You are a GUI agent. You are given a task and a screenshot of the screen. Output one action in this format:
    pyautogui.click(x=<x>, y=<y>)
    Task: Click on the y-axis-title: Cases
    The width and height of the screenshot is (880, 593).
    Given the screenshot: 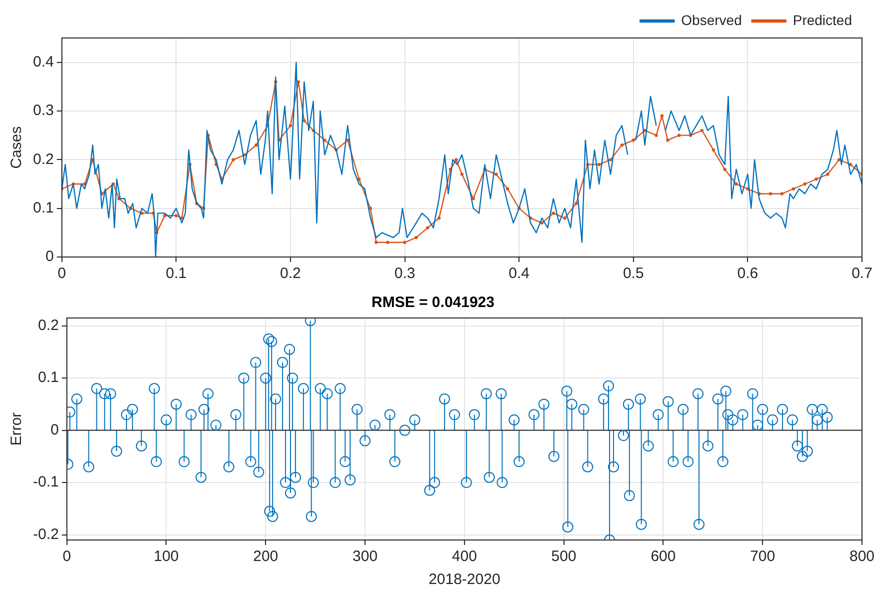 What is the action you would take?
    pyautogui.click(x=17, y=147)
    